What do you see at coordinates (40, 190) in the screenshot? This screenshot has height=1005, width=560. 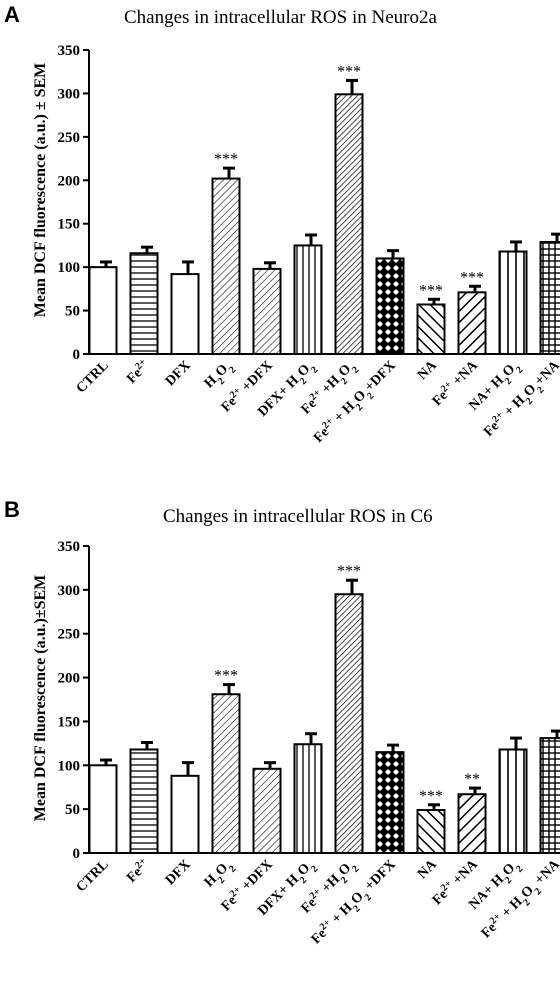 I see `y-axis-label-a: Mean DCF fluorescence (a.u.) ± SEM` at bounding box center [40, 190].